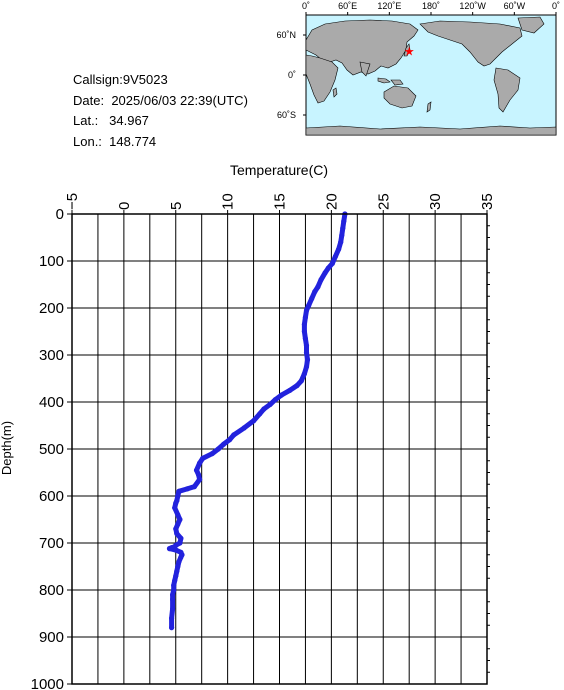 The width and height of the screenshot is (564, 690). I want to click on land-madagascar, so click(335, 92).